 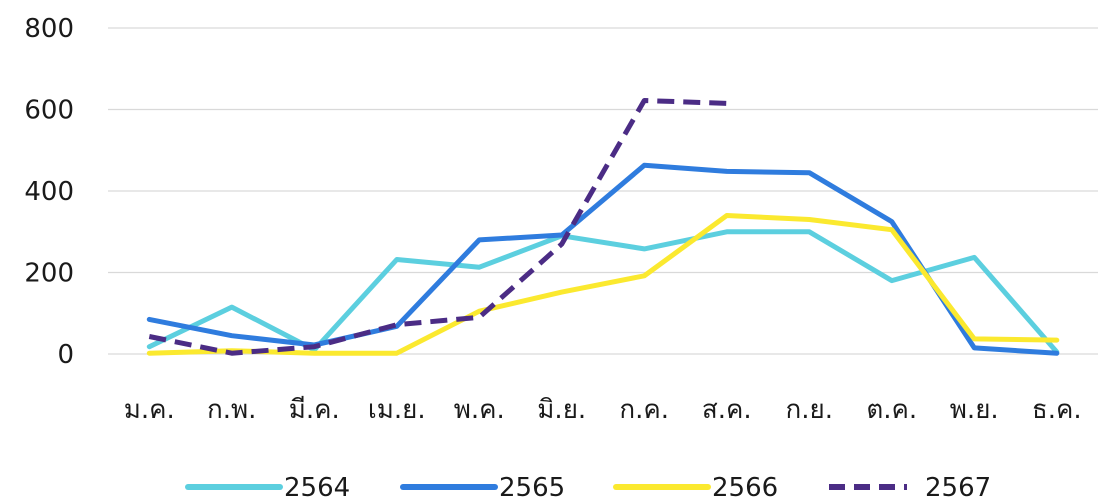 I want to click on y-tick-label: 0, so click(x=65, y=355).